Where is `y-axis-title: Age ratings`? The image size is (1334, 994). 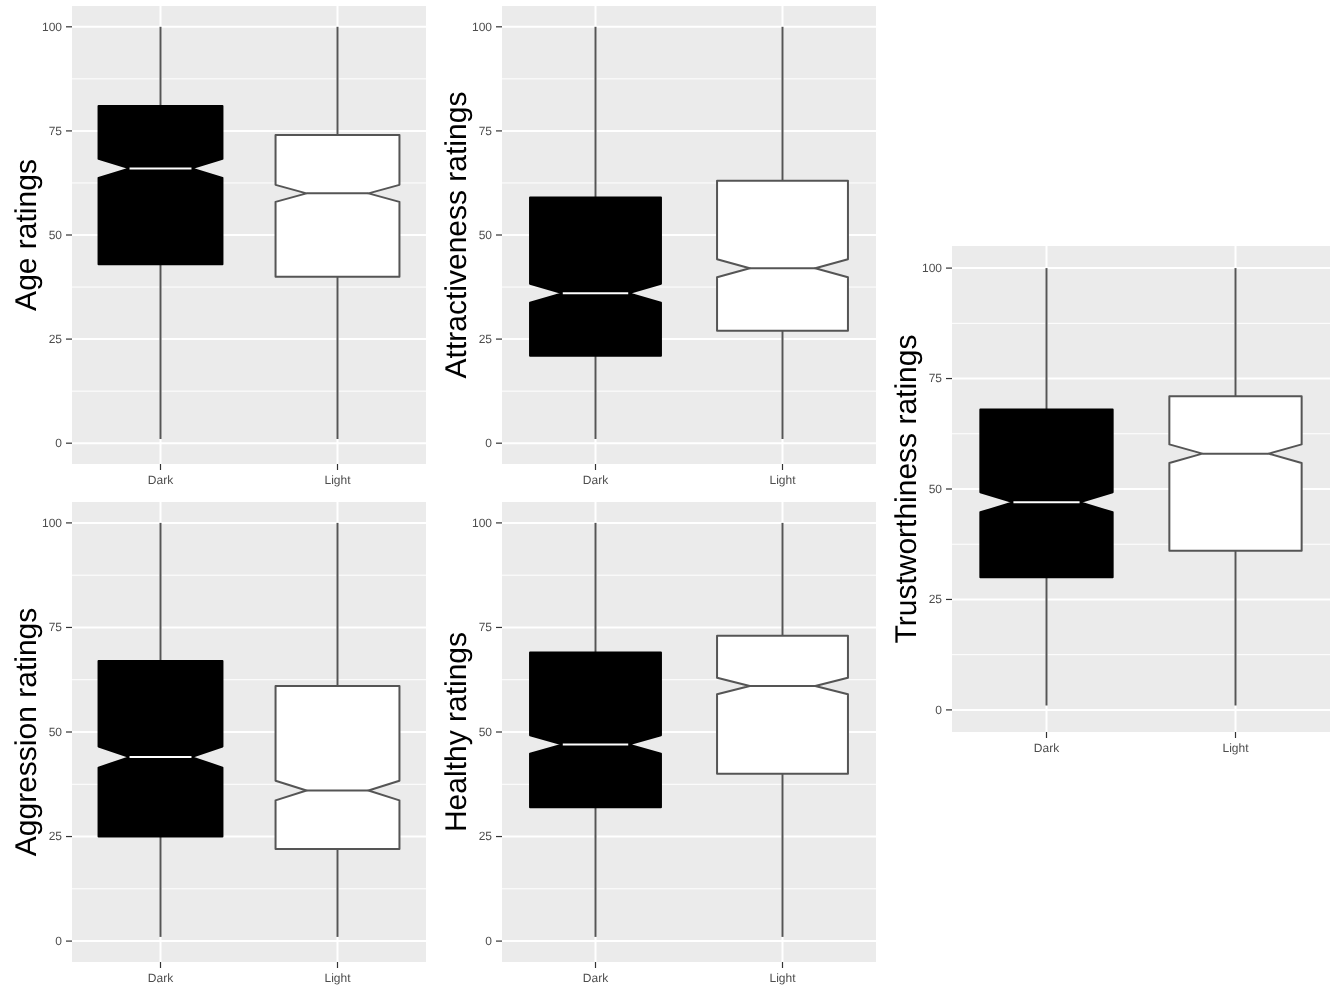 y-axis-title: Age ratings is located at coordinates (27, 235).